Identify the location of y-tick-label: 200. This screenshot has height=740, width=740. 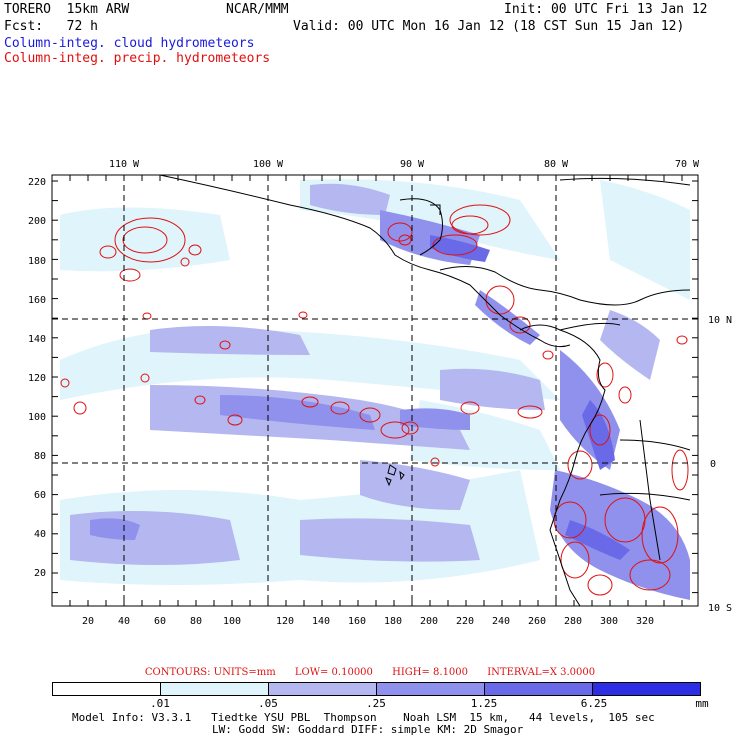
(37, 221).